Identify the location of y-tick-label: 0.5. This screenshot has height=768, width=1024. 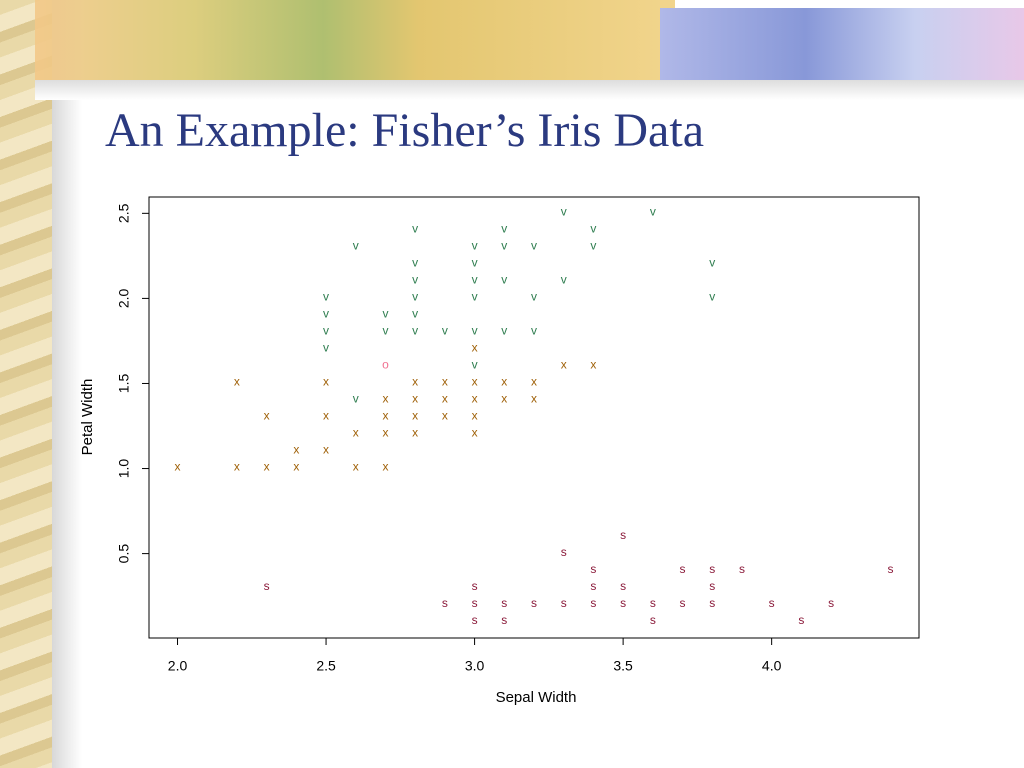
(124, 554).